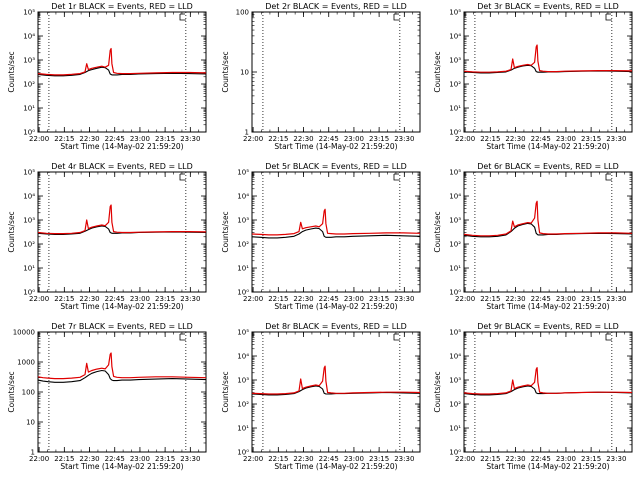  What do you see at coordinates (548, 166) in the screenshot?
I see `panel-title: Det 6r BLACK = Events, RED = LLD` at bounding box center [548, 166].